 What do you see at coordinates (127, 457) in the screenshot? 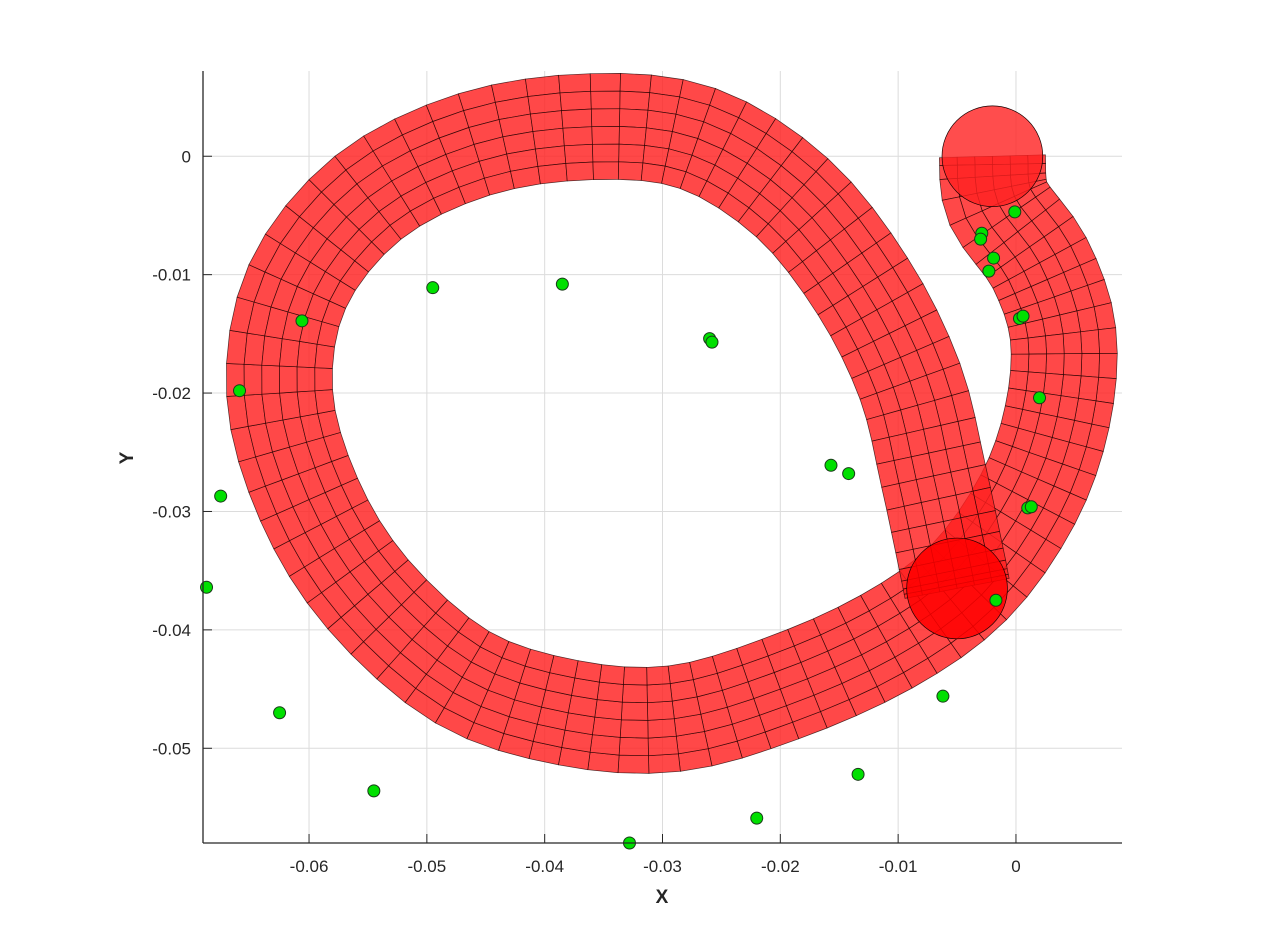
I see `y-axis-label: Y` at bounding box center [127, 457].